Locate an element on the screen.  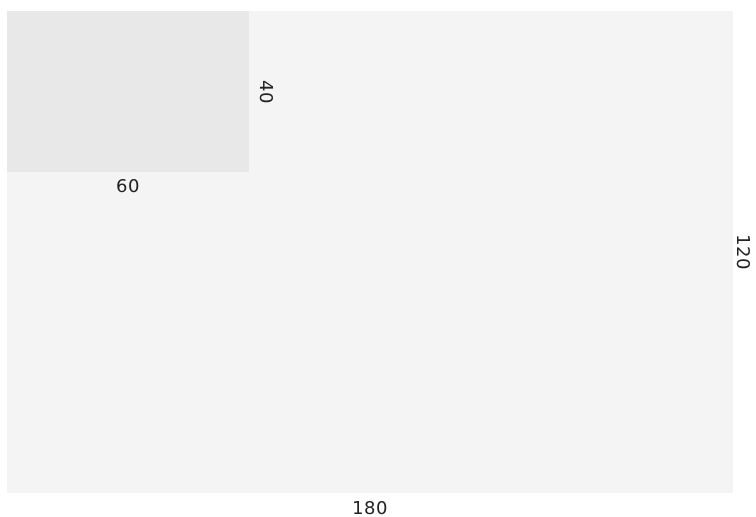
inner-rectangle is located at coordinates (128, 91).